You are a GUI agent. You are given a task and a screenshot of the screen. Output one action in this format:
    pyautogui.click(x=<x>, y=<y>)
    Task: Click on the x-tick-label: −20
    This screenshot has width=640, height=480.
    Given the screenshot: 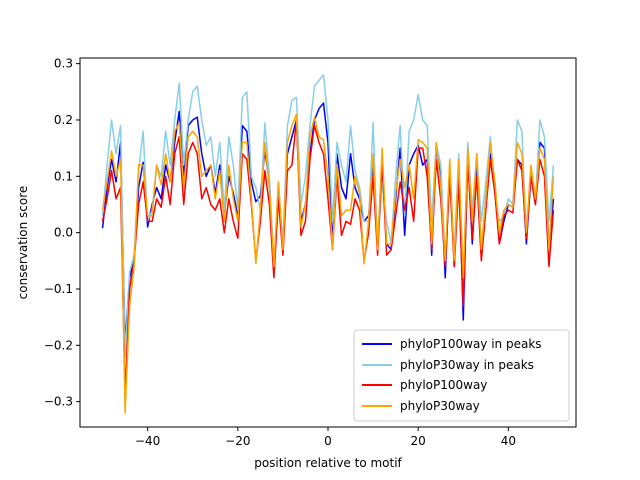 What is the action you would take?
    pyautogui.click(x=237, y=441)
    